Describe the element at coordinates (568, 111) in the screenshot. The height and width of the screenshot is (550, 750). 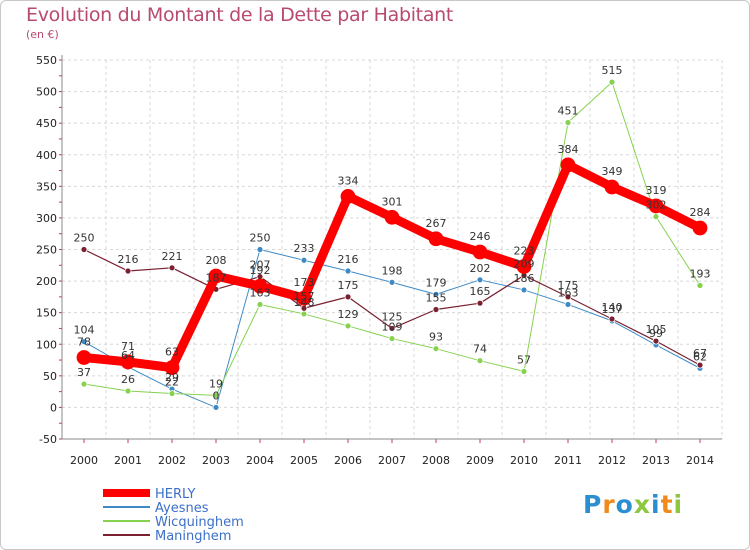
I see `data-label-wicquinghem: 451` at that location.